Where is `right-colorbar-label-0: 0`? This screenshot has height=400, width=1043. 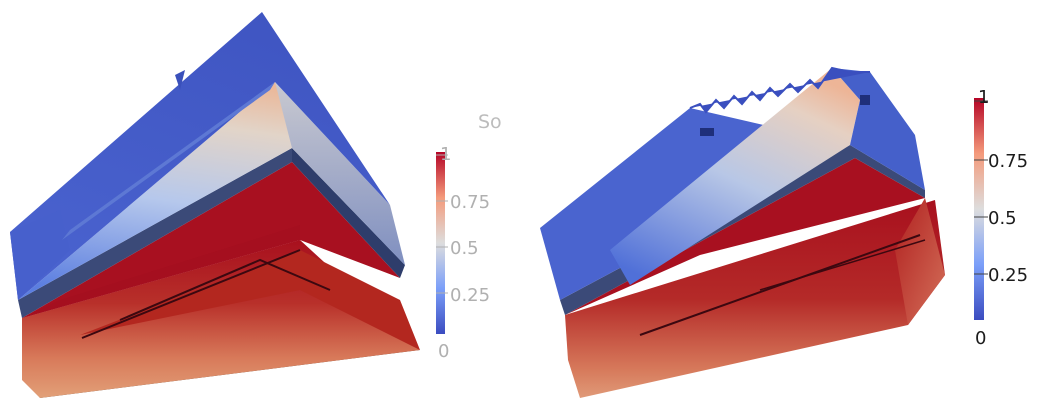
right-colorbar-label-0: 0 is located at coordinates (980, 338).